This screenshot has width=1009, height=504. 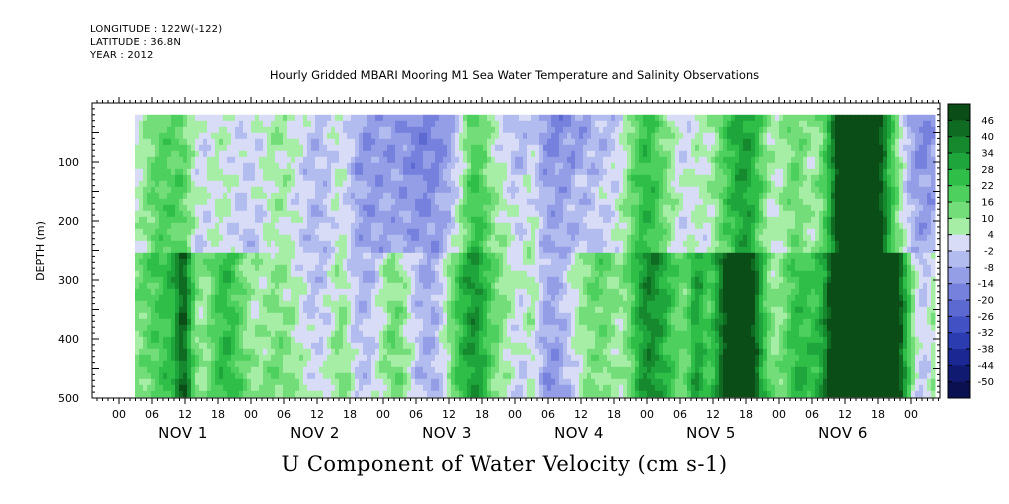 What do you see at coordinates (986, 382) in the screenshot?
I see `colorbar-label: -50` at bounding box center [986, 382].